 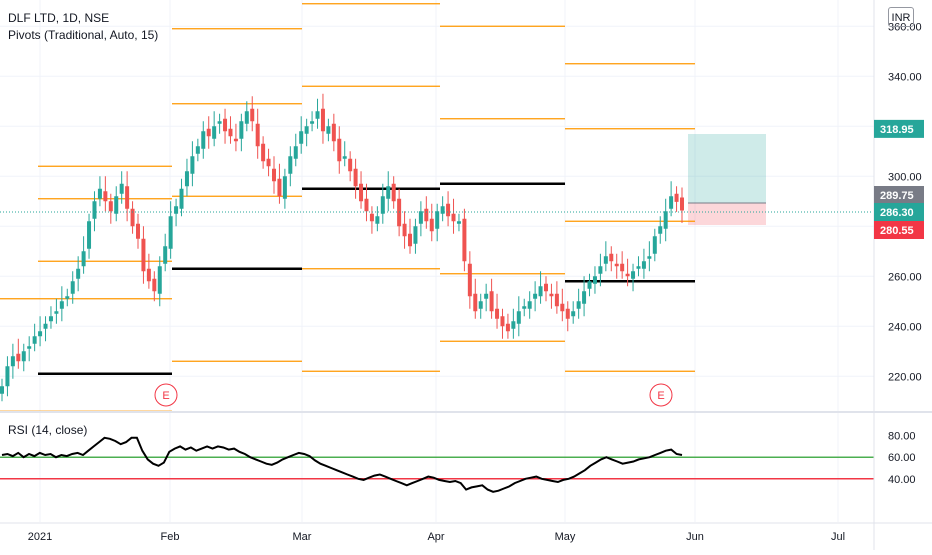 I want to click on rsi-pane, so click(x=437, y=464).